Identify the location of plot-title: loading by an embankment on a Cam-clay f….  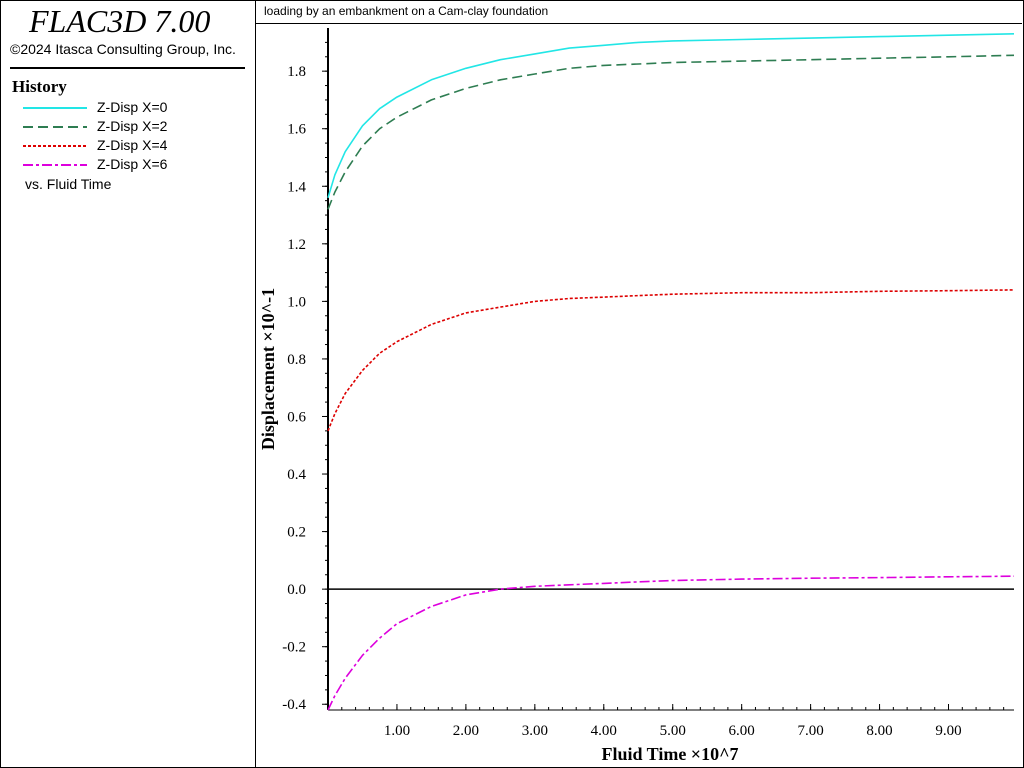
(406, 11).